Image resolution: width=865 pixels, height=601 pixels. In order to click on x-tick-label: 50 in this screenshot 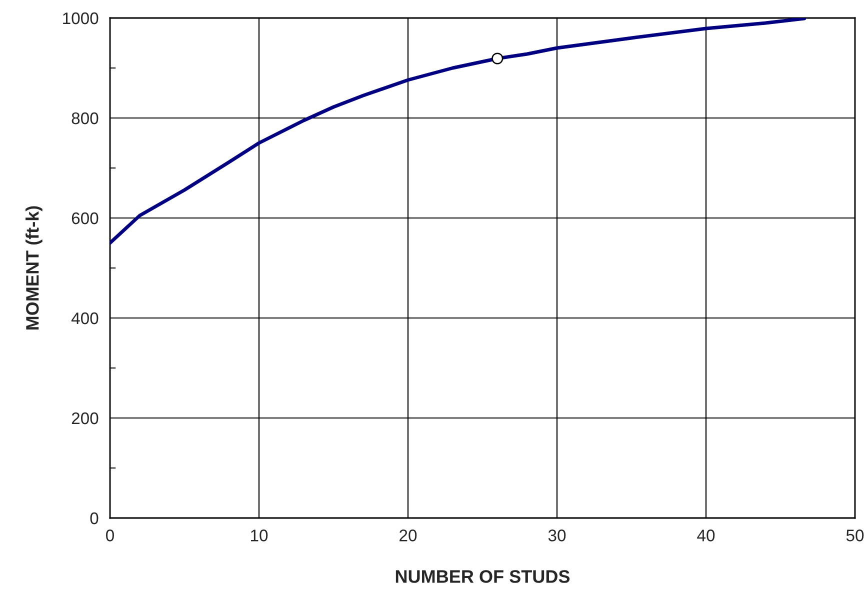, I will do `click(855, 536)`.